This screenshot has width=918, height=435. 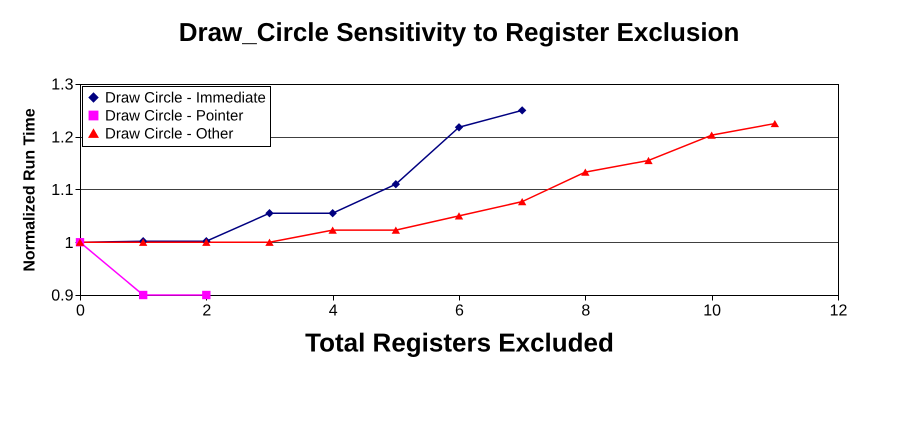 What do you see at coordinates (459, 343) in the screenshot?
I see `x-axis-title: Total Registers Excluded` at bounding box center [459, 343].